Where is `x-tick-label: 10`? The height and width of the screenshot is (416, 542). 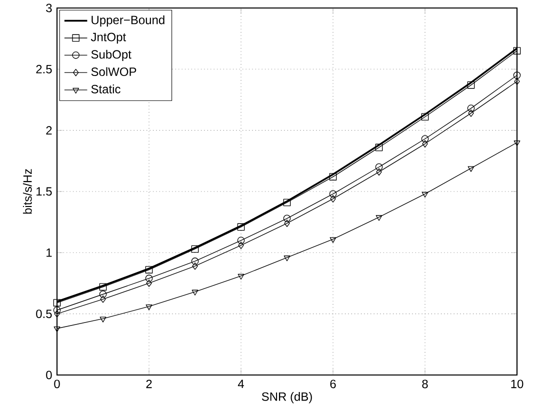 x-tick-label: 10 is located at coordinates (517, 384).